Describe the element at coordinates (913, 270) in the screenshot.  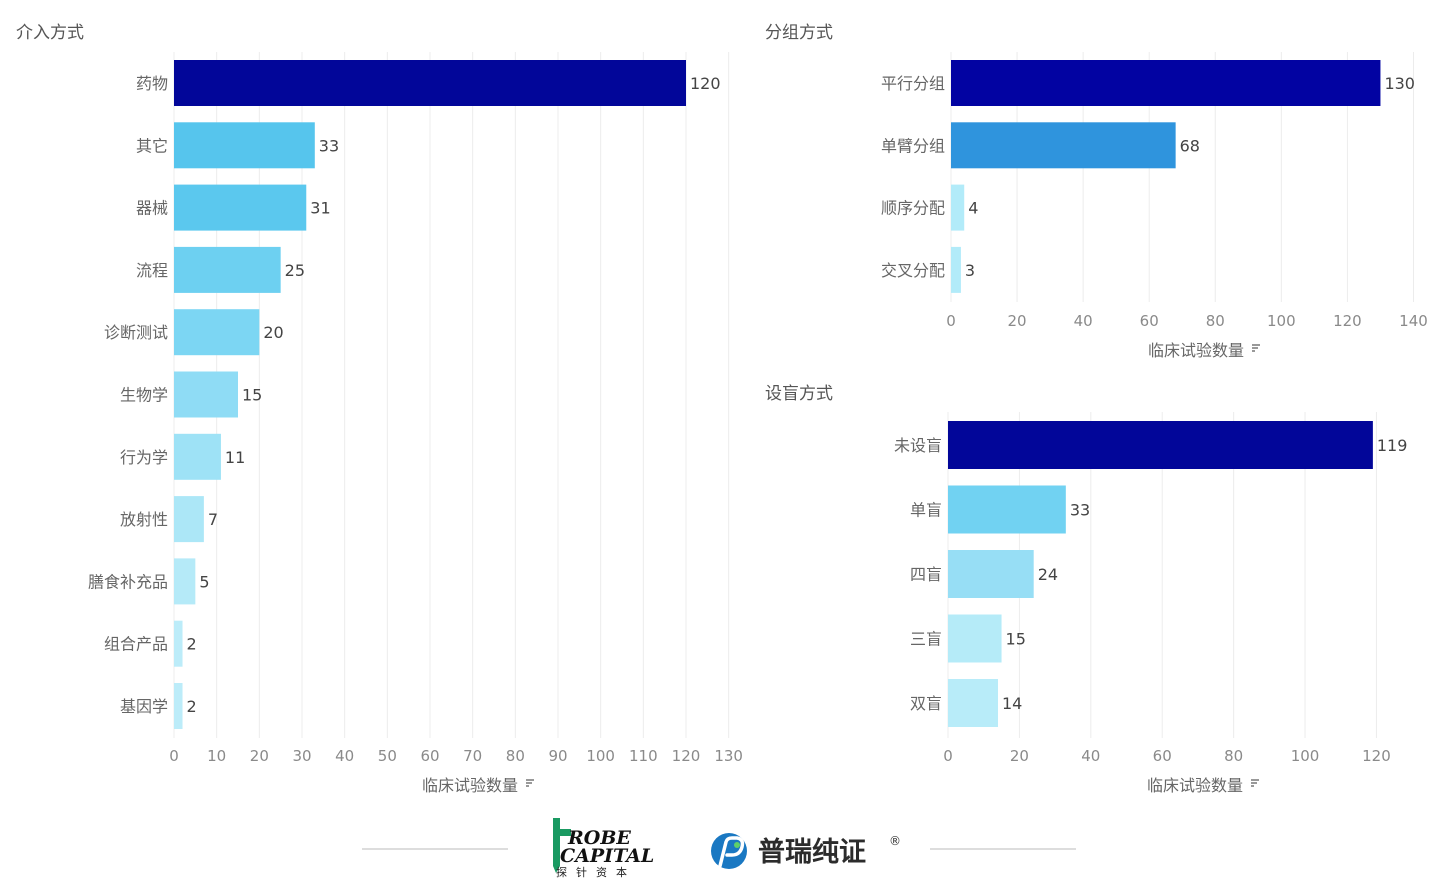
I see `grouping-category-label: 交叉分配` at that location.